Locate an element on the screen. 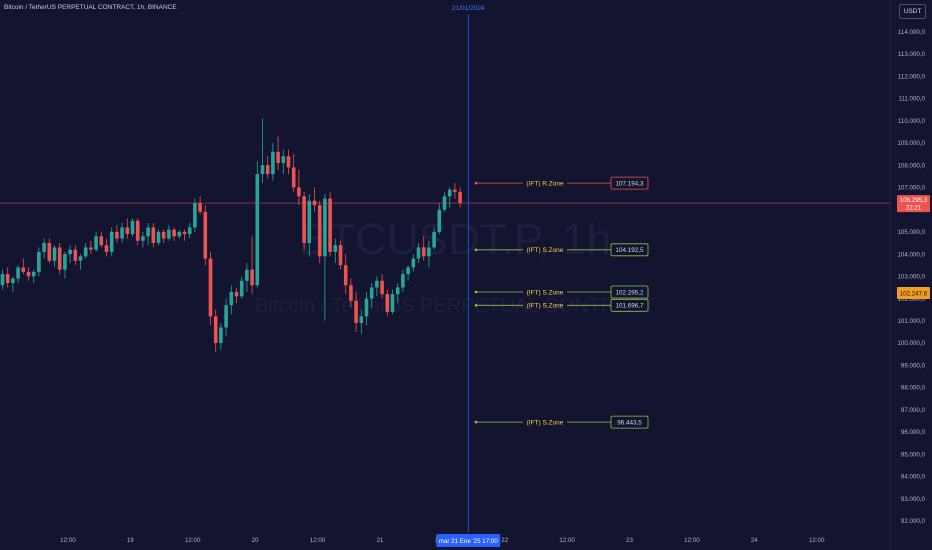 This screenshot has width=932, height=550. currency-selector: USDT is located at coordinates (912, 11).